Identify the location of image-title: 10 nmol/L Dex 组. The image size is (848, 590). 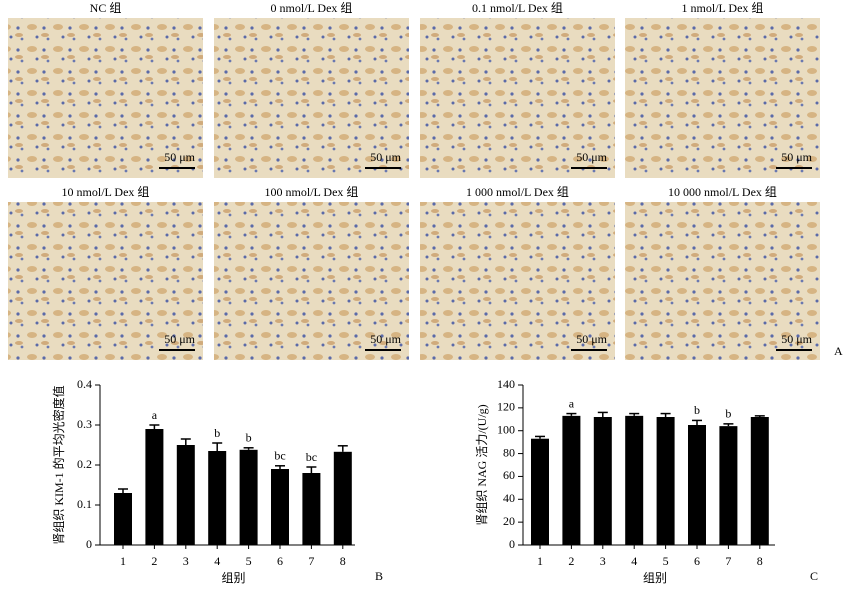
(106, 192).